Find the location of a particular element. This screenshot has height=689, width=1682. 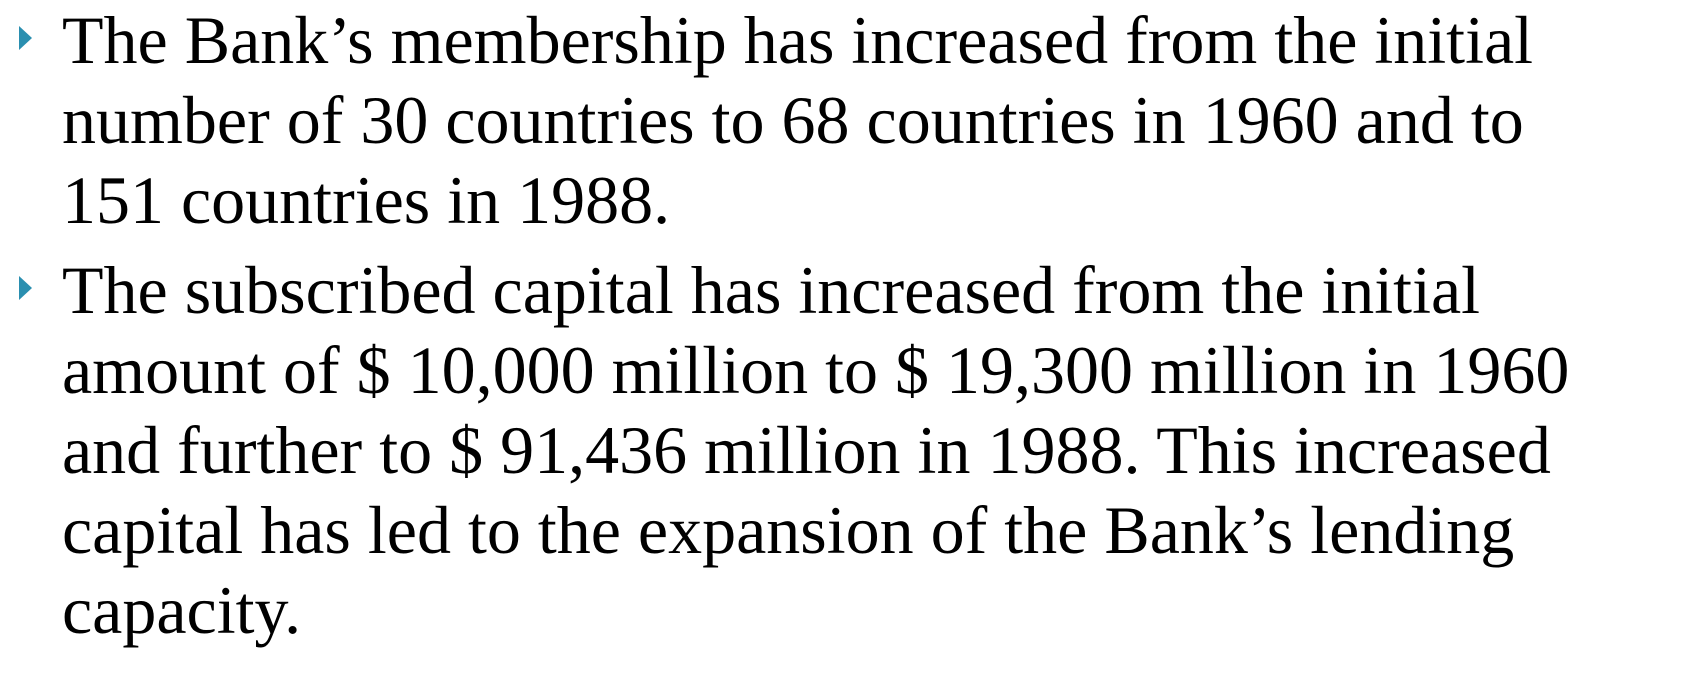

text-line: 151 countries in 1988. is located at coordinates (366, 200).